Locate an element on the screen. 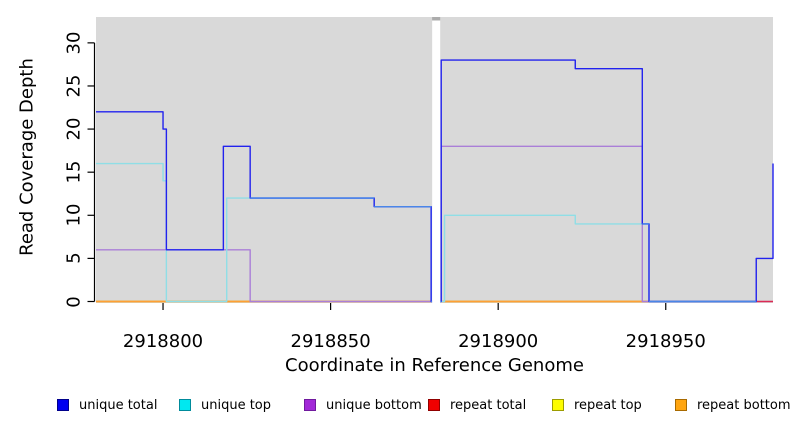  y-tick-label: 10 is located at coordinates (74, 215).